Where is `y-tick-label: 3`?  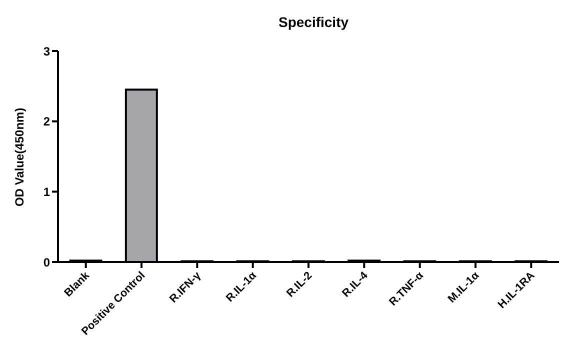
y-tick-label: 3 is located at coordinates (46, 51).